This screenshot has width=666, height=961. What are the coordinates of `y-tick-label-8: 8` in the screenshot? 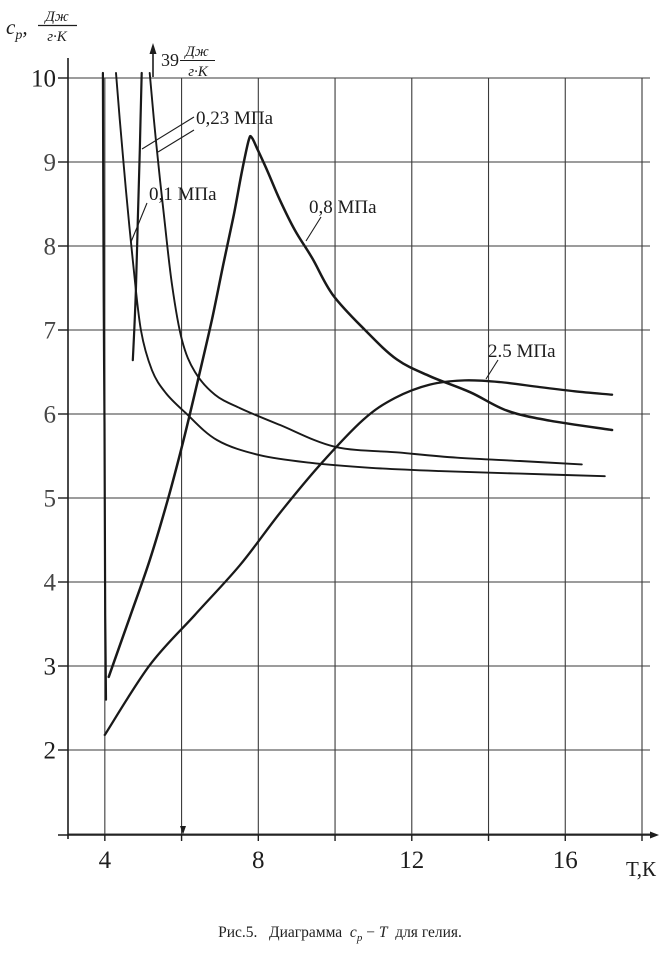 It's located at (50, 247).